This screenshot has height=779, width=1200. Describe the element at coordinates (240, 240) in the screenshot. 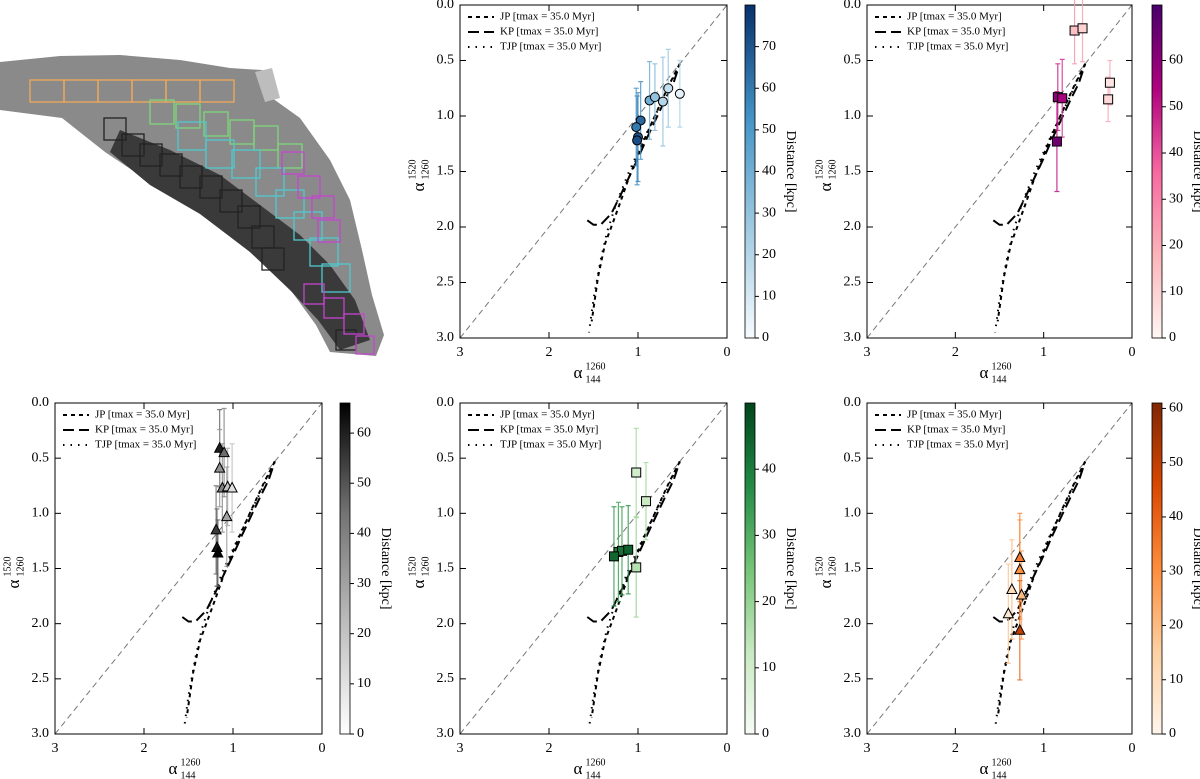

I see `galaxy-core` at that location.